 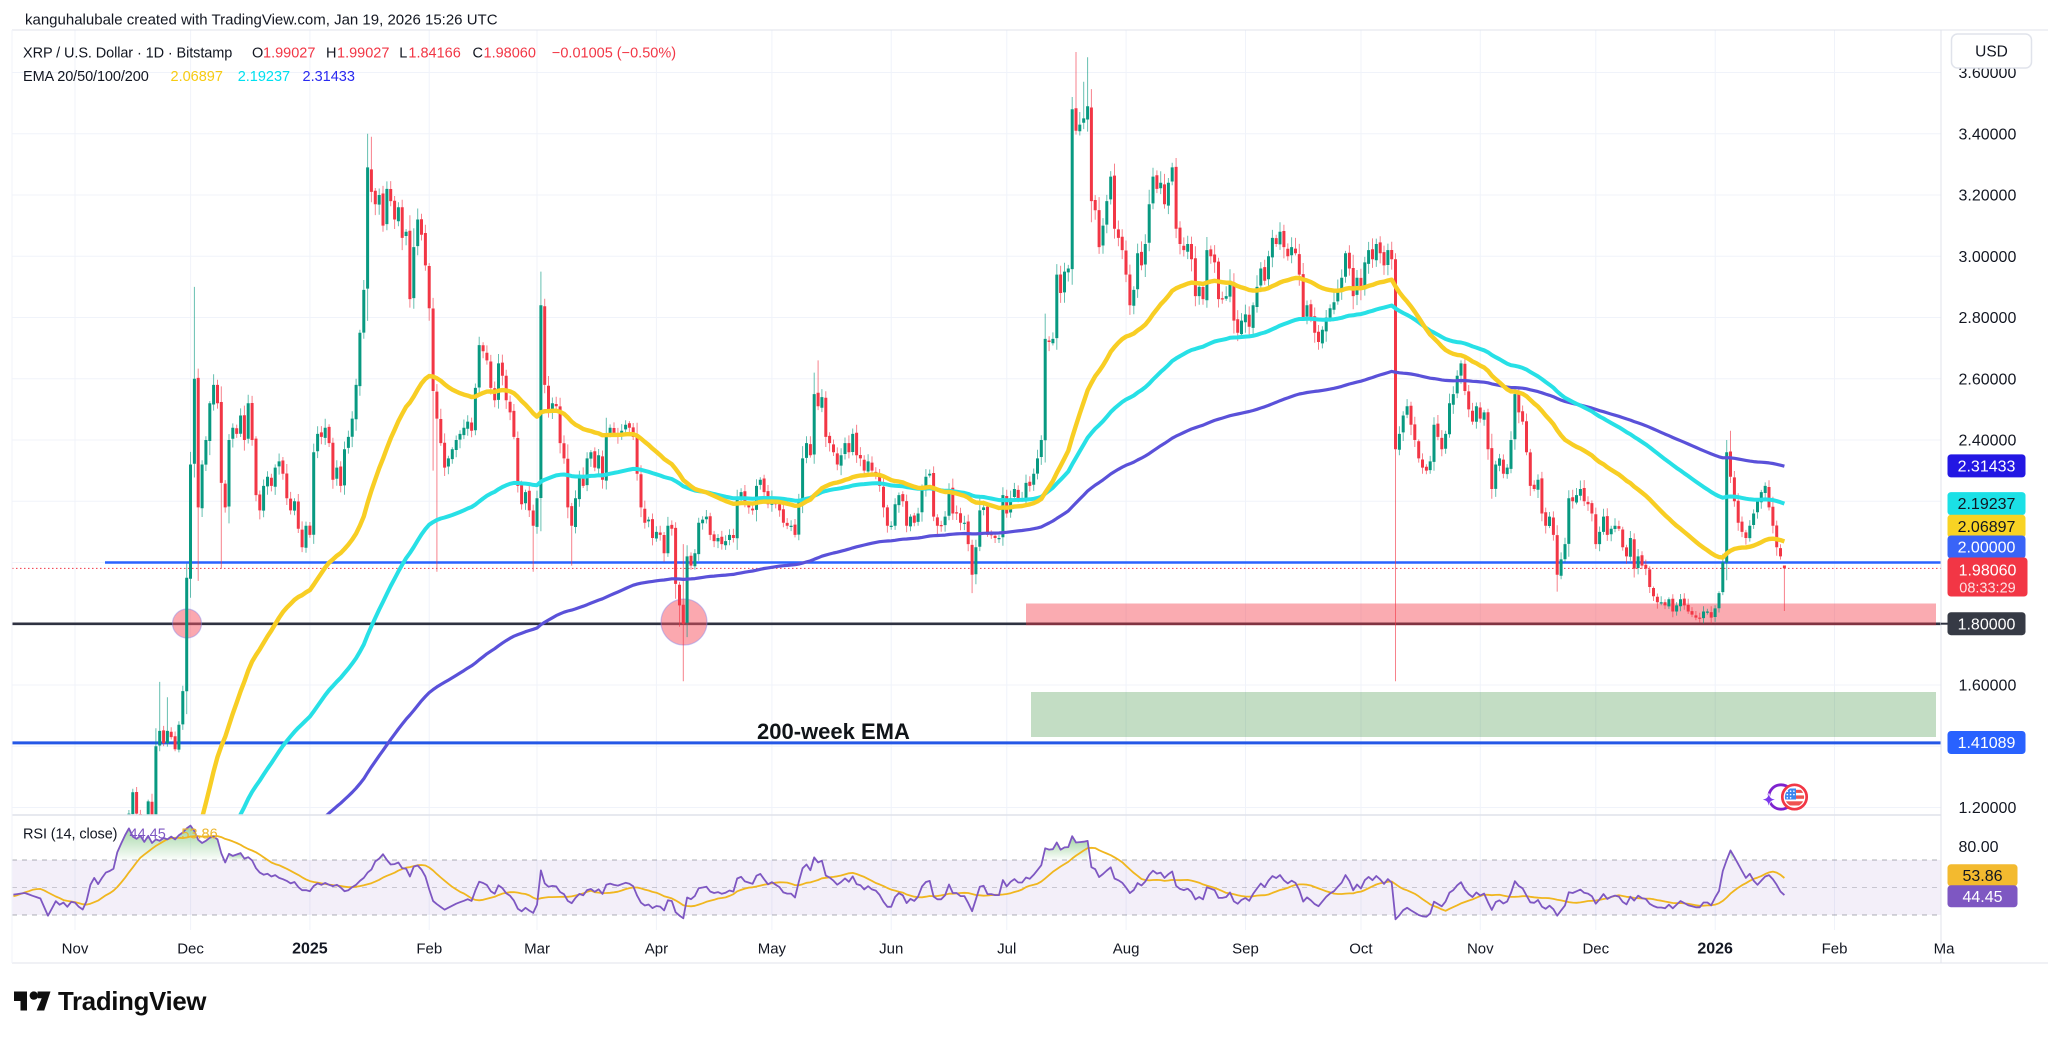 I want to click on svg-text: Sep, so click(x=1245, y=949).